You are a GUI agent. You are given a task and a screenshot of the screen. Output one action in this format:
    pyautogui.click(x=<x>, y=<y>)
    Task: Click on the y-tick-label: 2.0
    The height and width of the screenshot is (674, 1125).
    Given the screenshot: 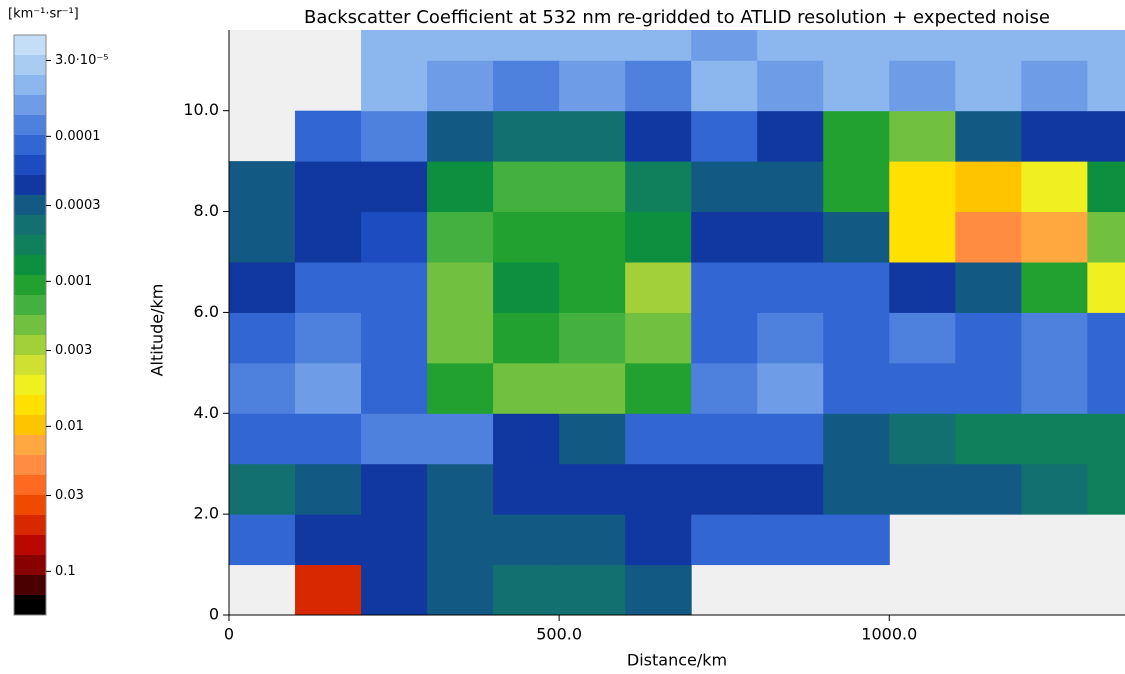 What is the action you would take?
    pyautogui.click(x=206, y=513)
    